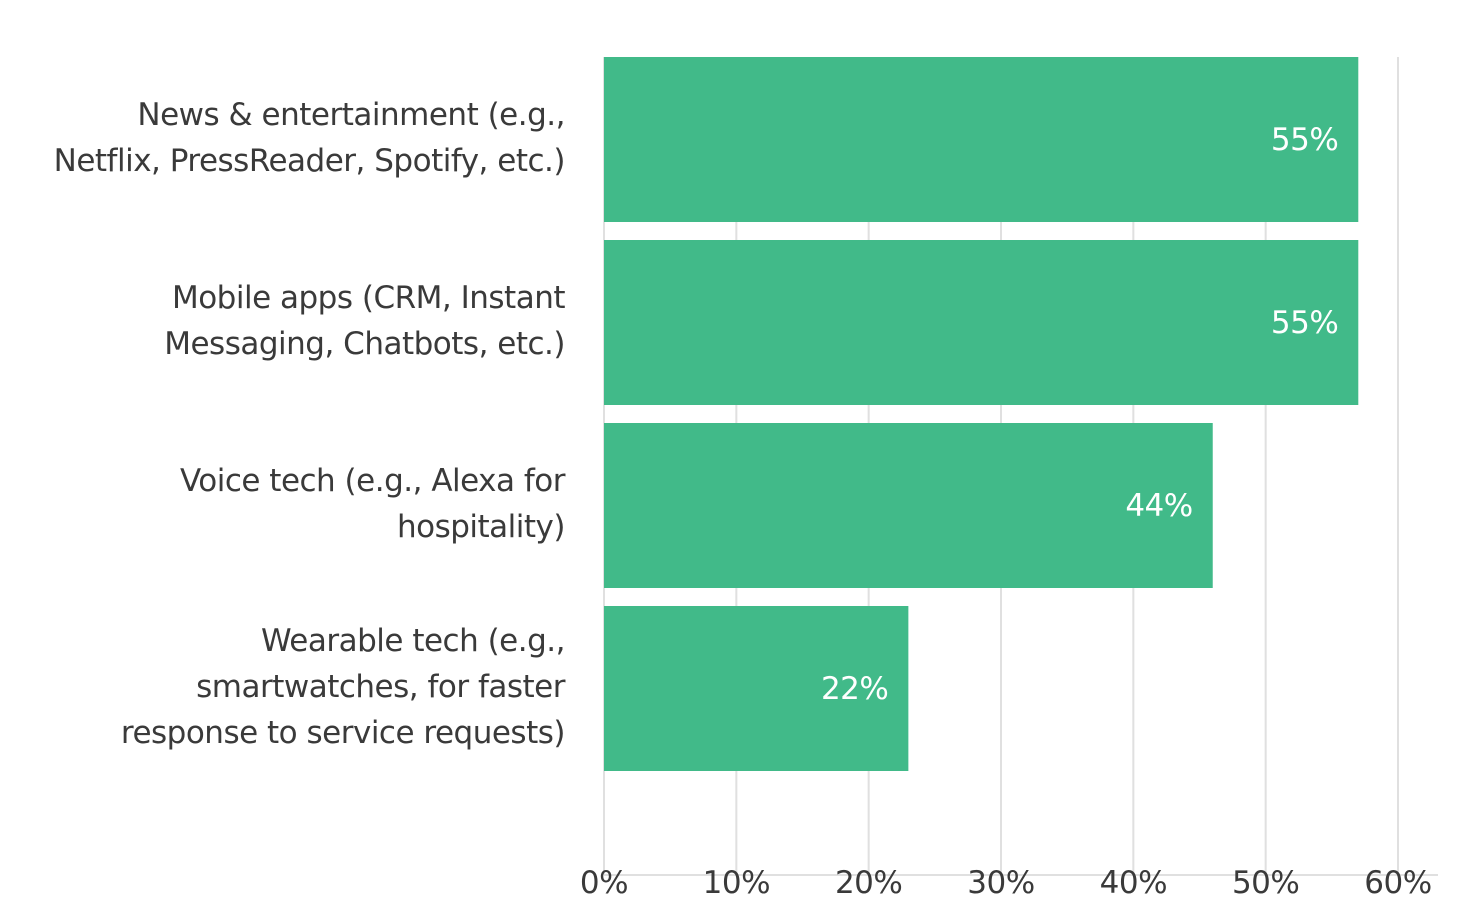 This screenshot has height=923, width=1472. I want to click on x-tick-label: 60%, so click(1397, 883).